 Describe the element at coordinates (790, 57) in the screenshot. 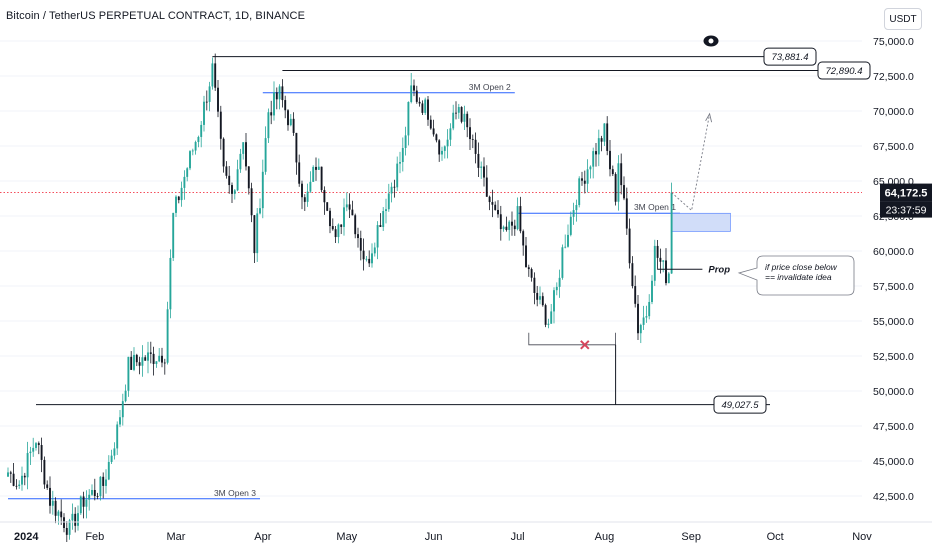

I see `level-label: 73,881.4` at that location.